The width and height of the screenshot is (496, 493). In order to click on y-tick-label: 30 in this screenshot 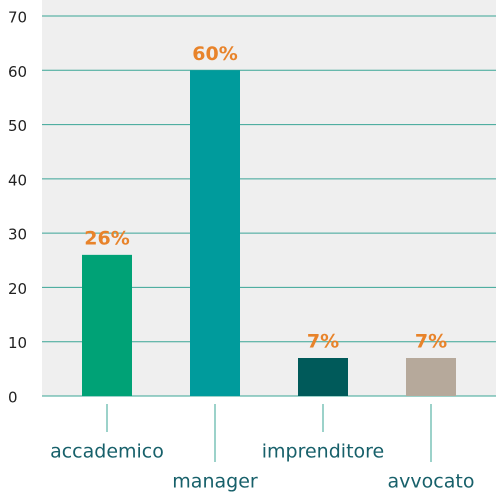, I will do `click(17, 235)`.